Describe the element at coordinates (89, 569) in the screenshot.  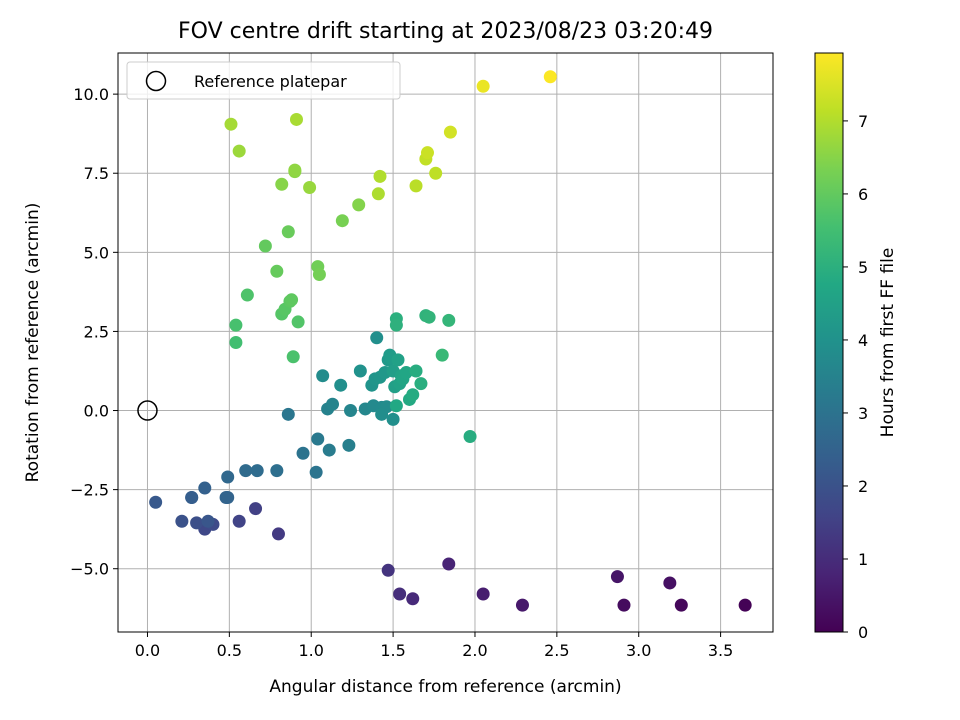
I see `y-tick-label: −5.0` at that location.